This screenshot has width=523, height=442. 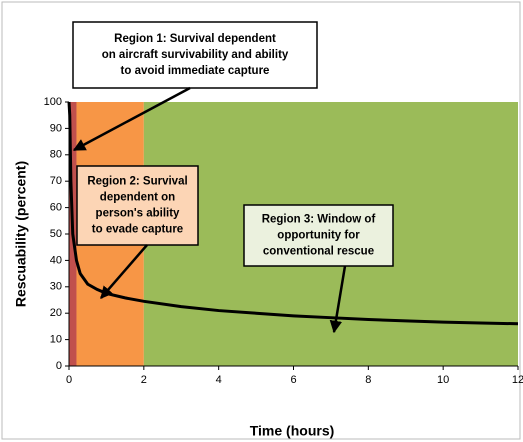 What do you see at coordinates (56, 287) in the screenshot?
I see `y-tick-label: 30` at bounding box center [56, 287].